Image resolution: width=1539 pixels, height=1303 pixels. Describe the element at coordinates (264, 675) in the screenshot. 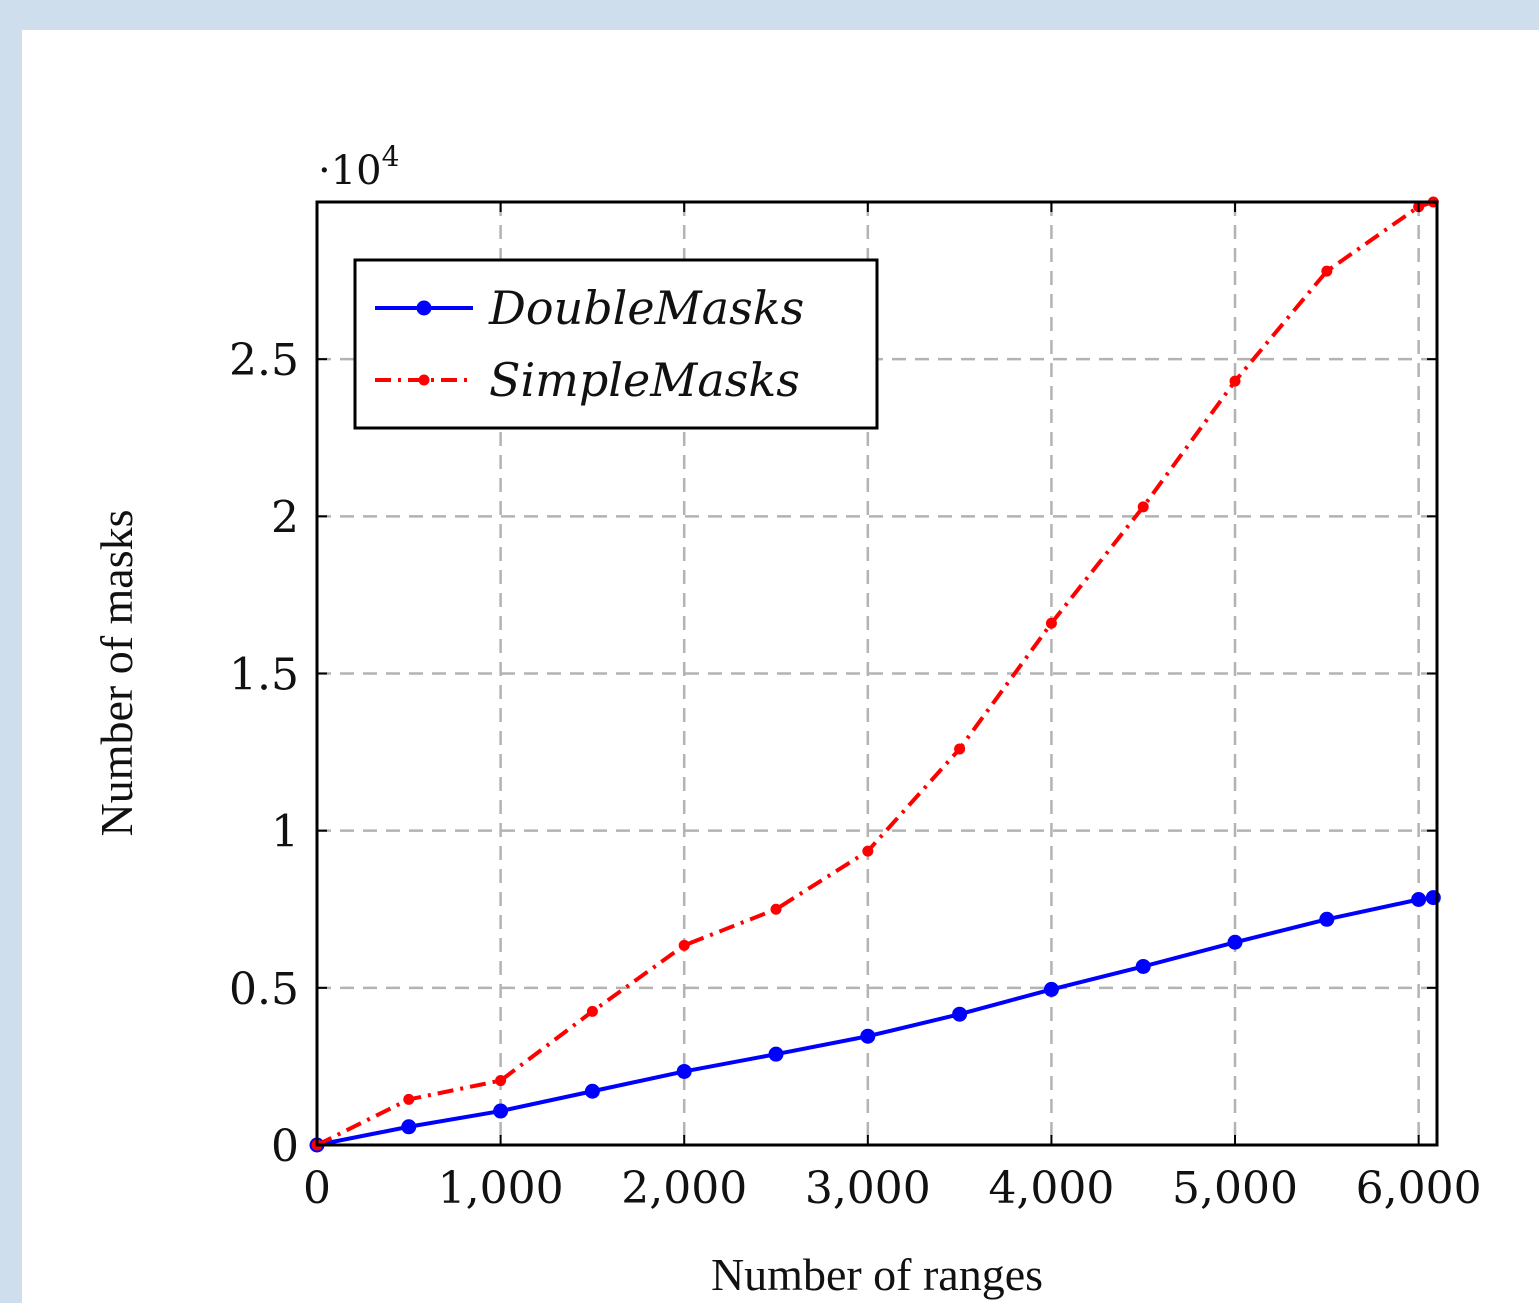

I see `y-tick-label: 1.5` at that location.